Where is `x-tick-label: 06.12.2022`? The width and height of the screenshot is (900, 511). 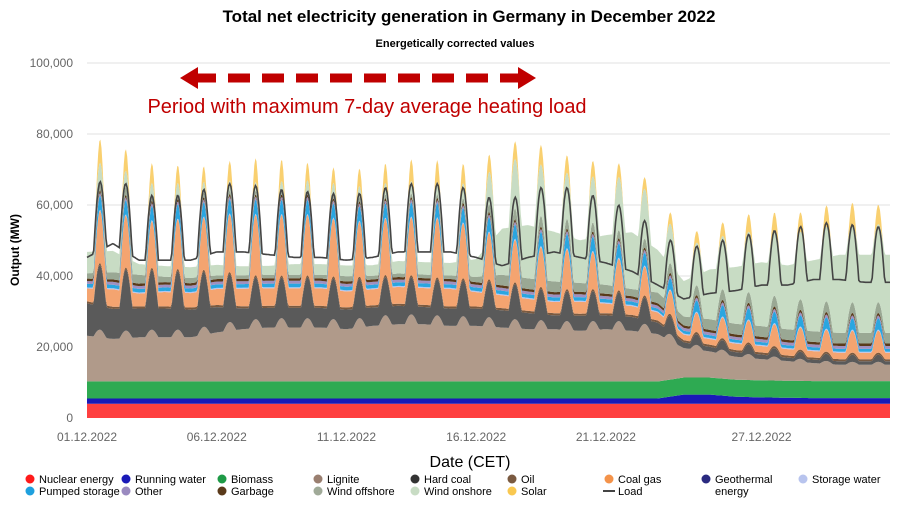
x-tick-label: 06.12.2022 is located at coordinates (217, 437).